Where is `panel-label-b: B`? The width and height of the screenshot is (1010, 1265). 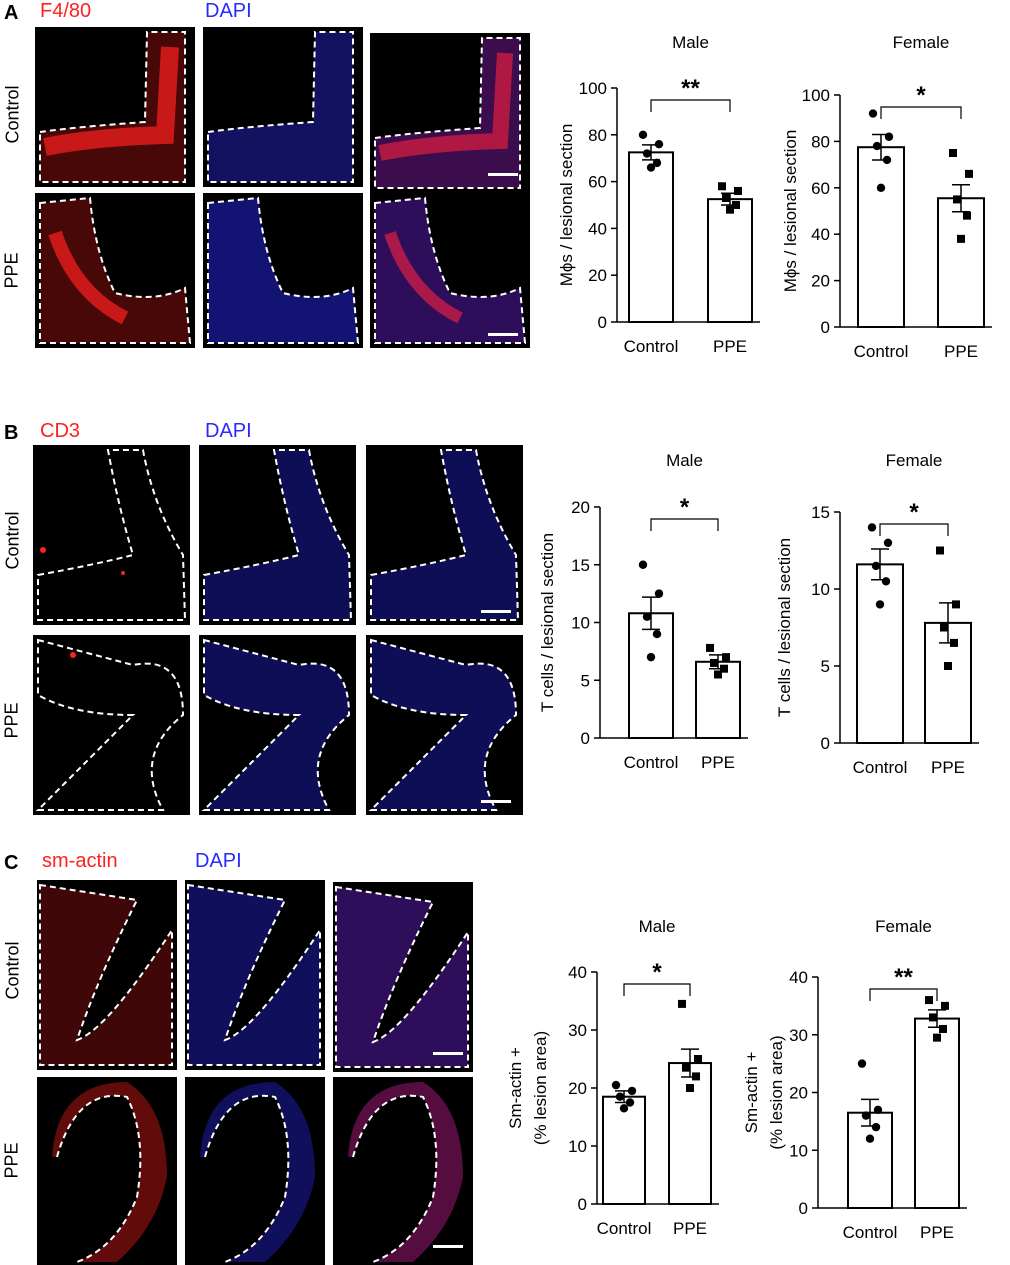 panel-label-b: B is located at coordinates (11, 433).